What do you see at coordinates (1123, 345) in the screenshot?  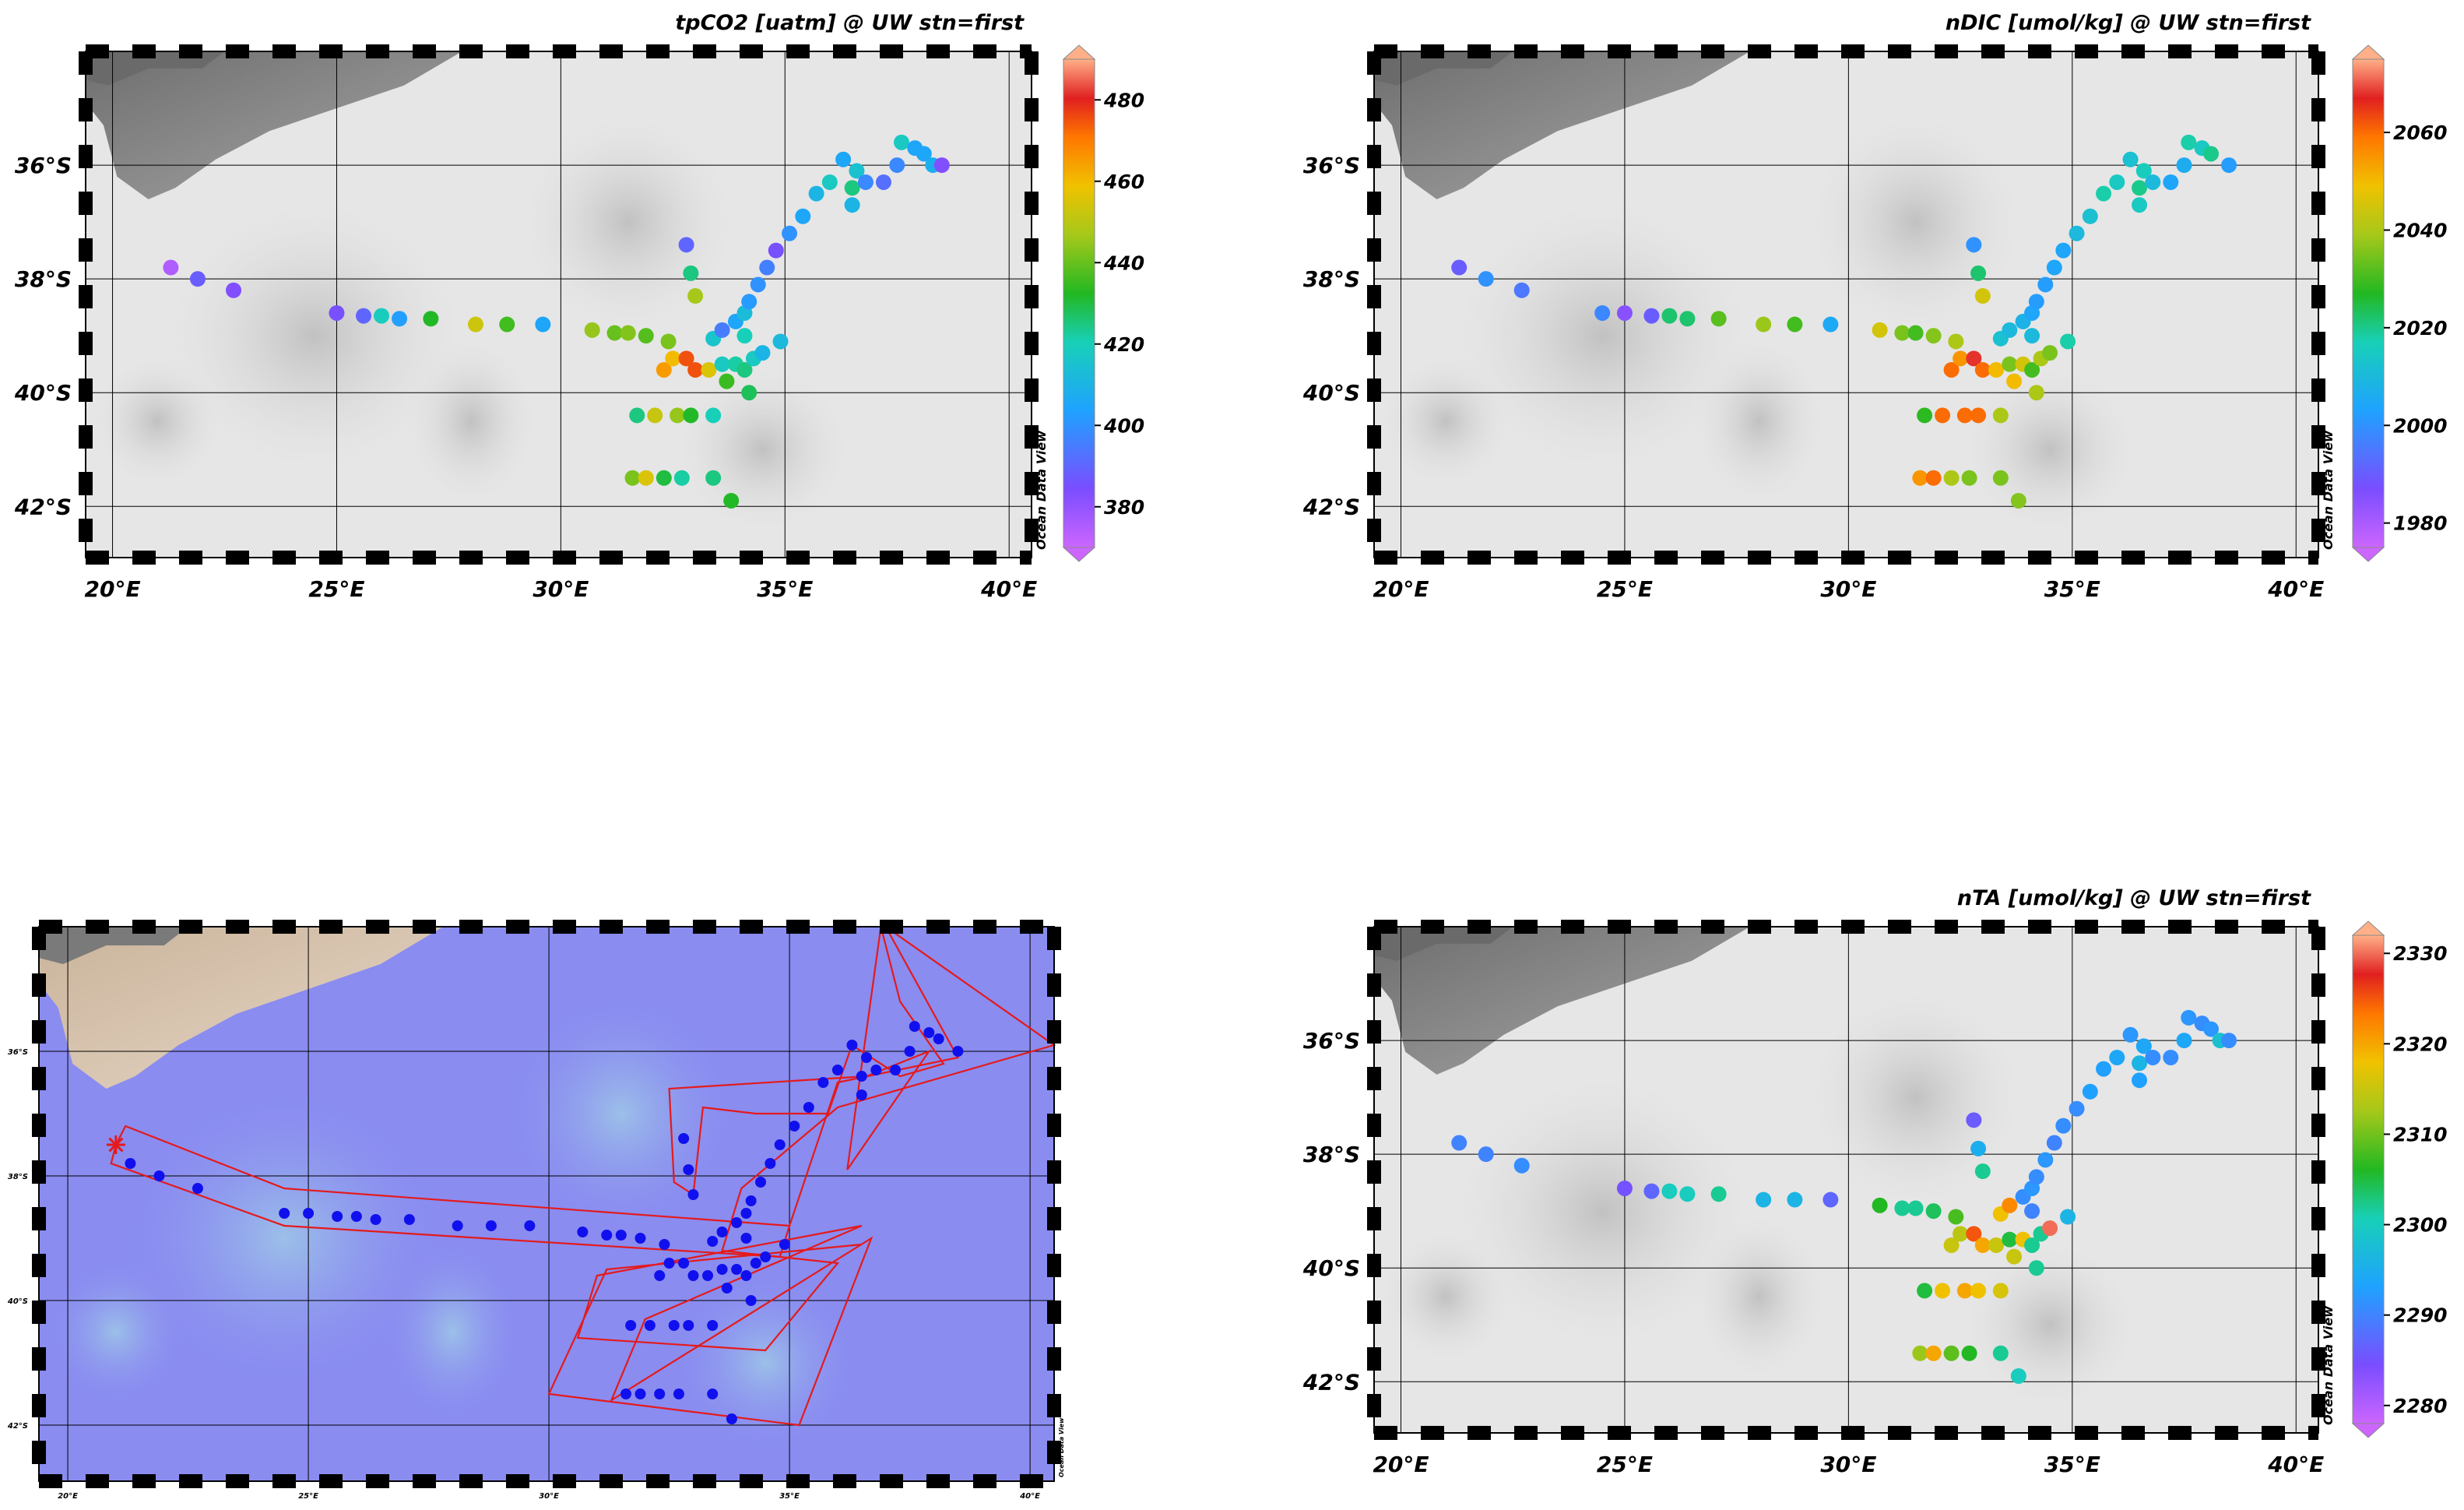 I see `colorbar-tick-label: 420` at bounding box center [1123, 345].